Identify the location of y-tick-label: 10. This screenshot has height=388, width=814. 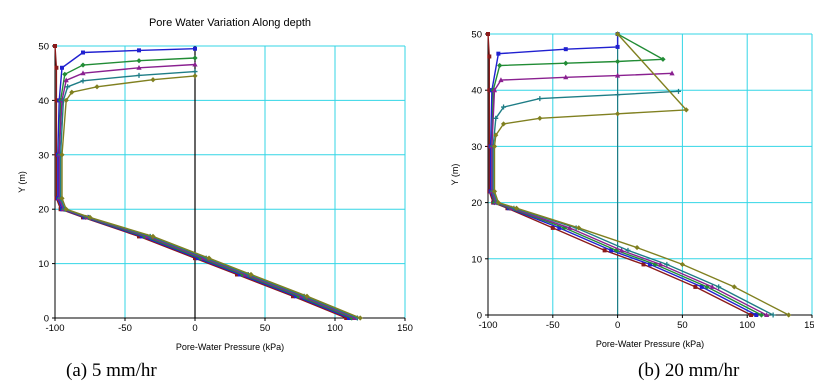
(43, 264).